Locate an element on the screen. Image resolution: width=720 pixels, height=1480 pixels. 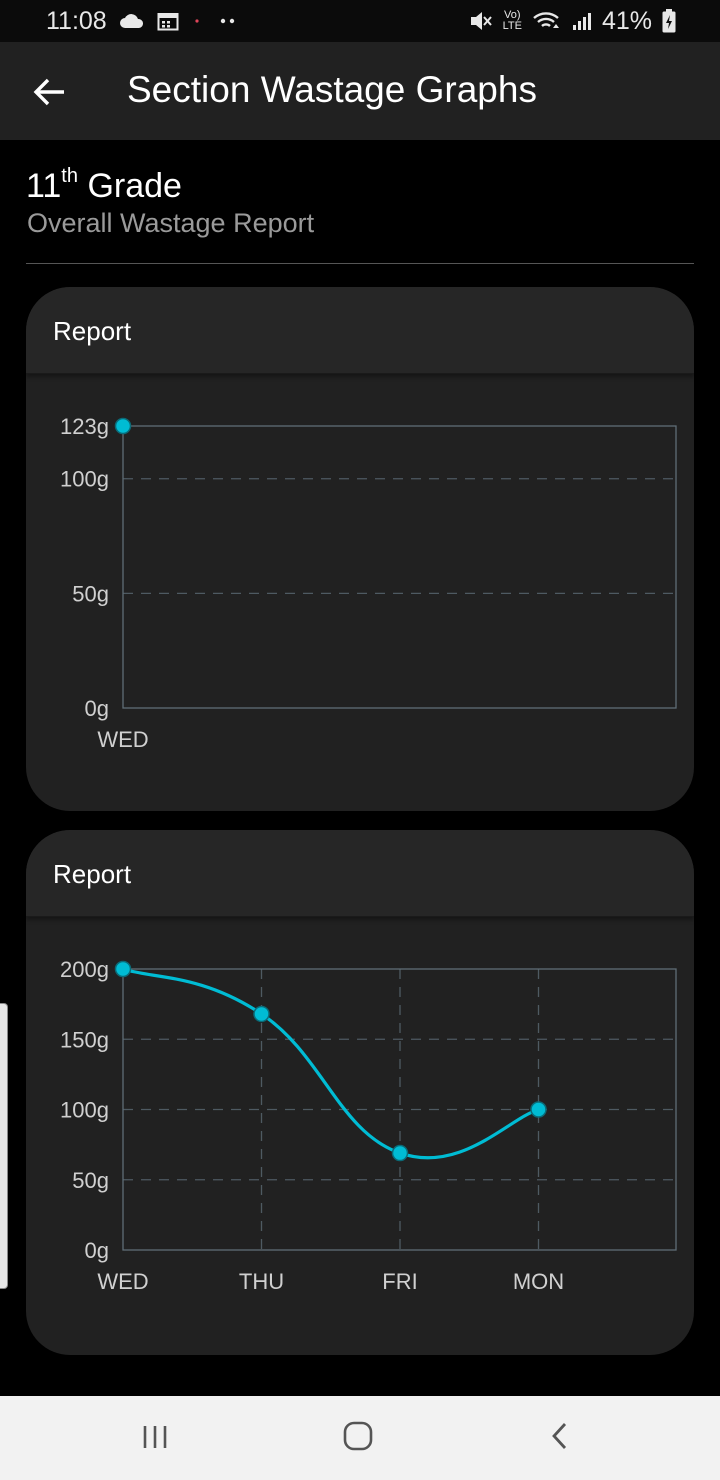
volte-indicator: Vo) LTE is located at coordinates (512, 21).